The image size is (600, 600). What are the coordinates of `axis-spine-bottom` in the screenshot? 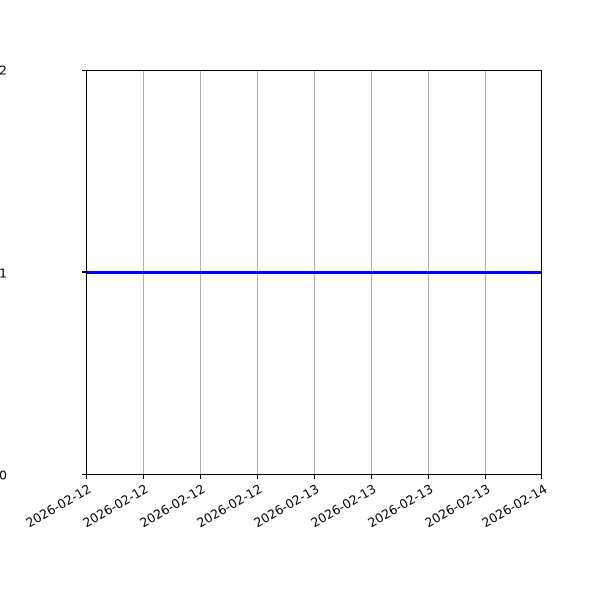 It's located at (314, 474).